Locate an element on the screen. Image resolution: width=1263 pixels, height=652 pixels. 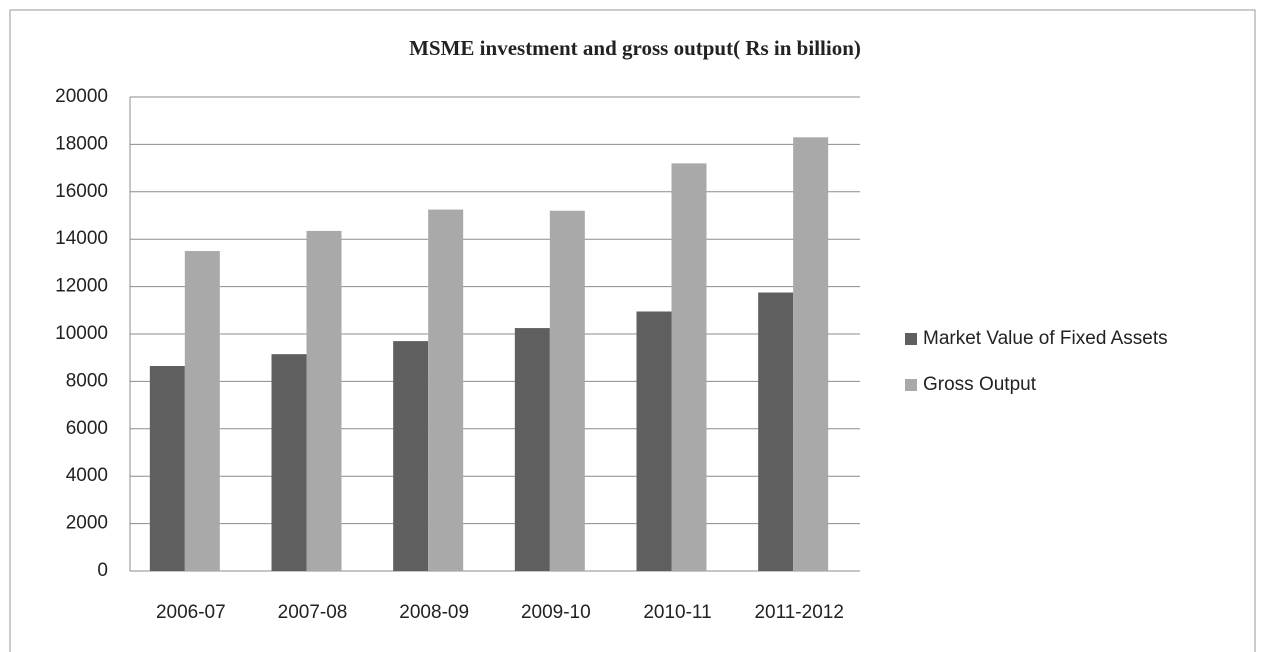
y-tick-label: 2000 is located at coordinates (87, 523).